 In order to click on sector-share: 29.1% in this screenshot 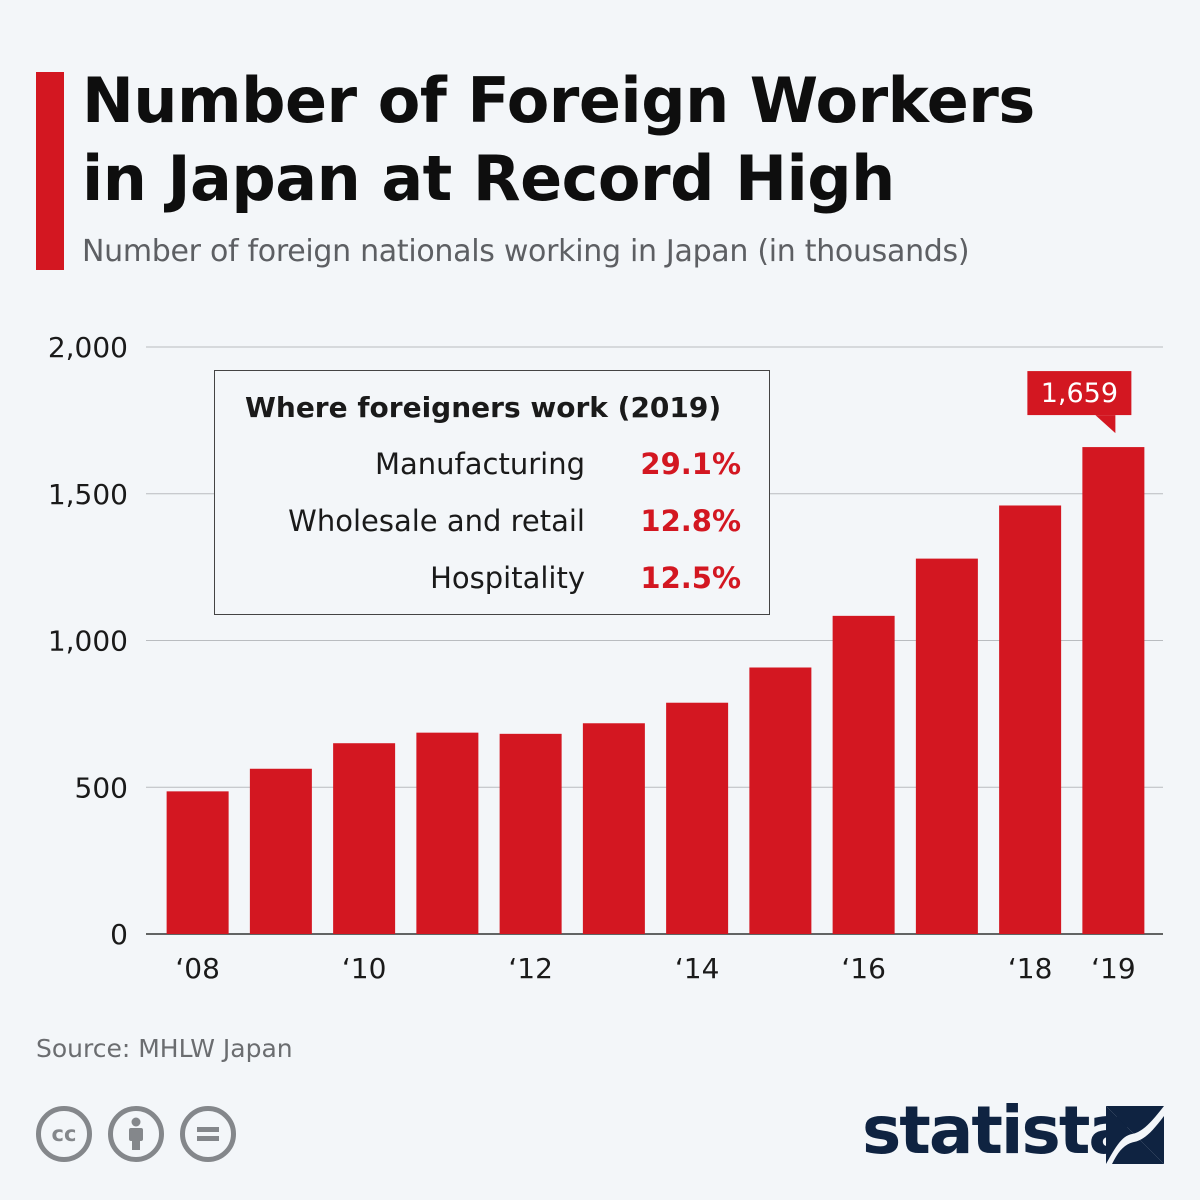, I will do `click(690, 464)`.